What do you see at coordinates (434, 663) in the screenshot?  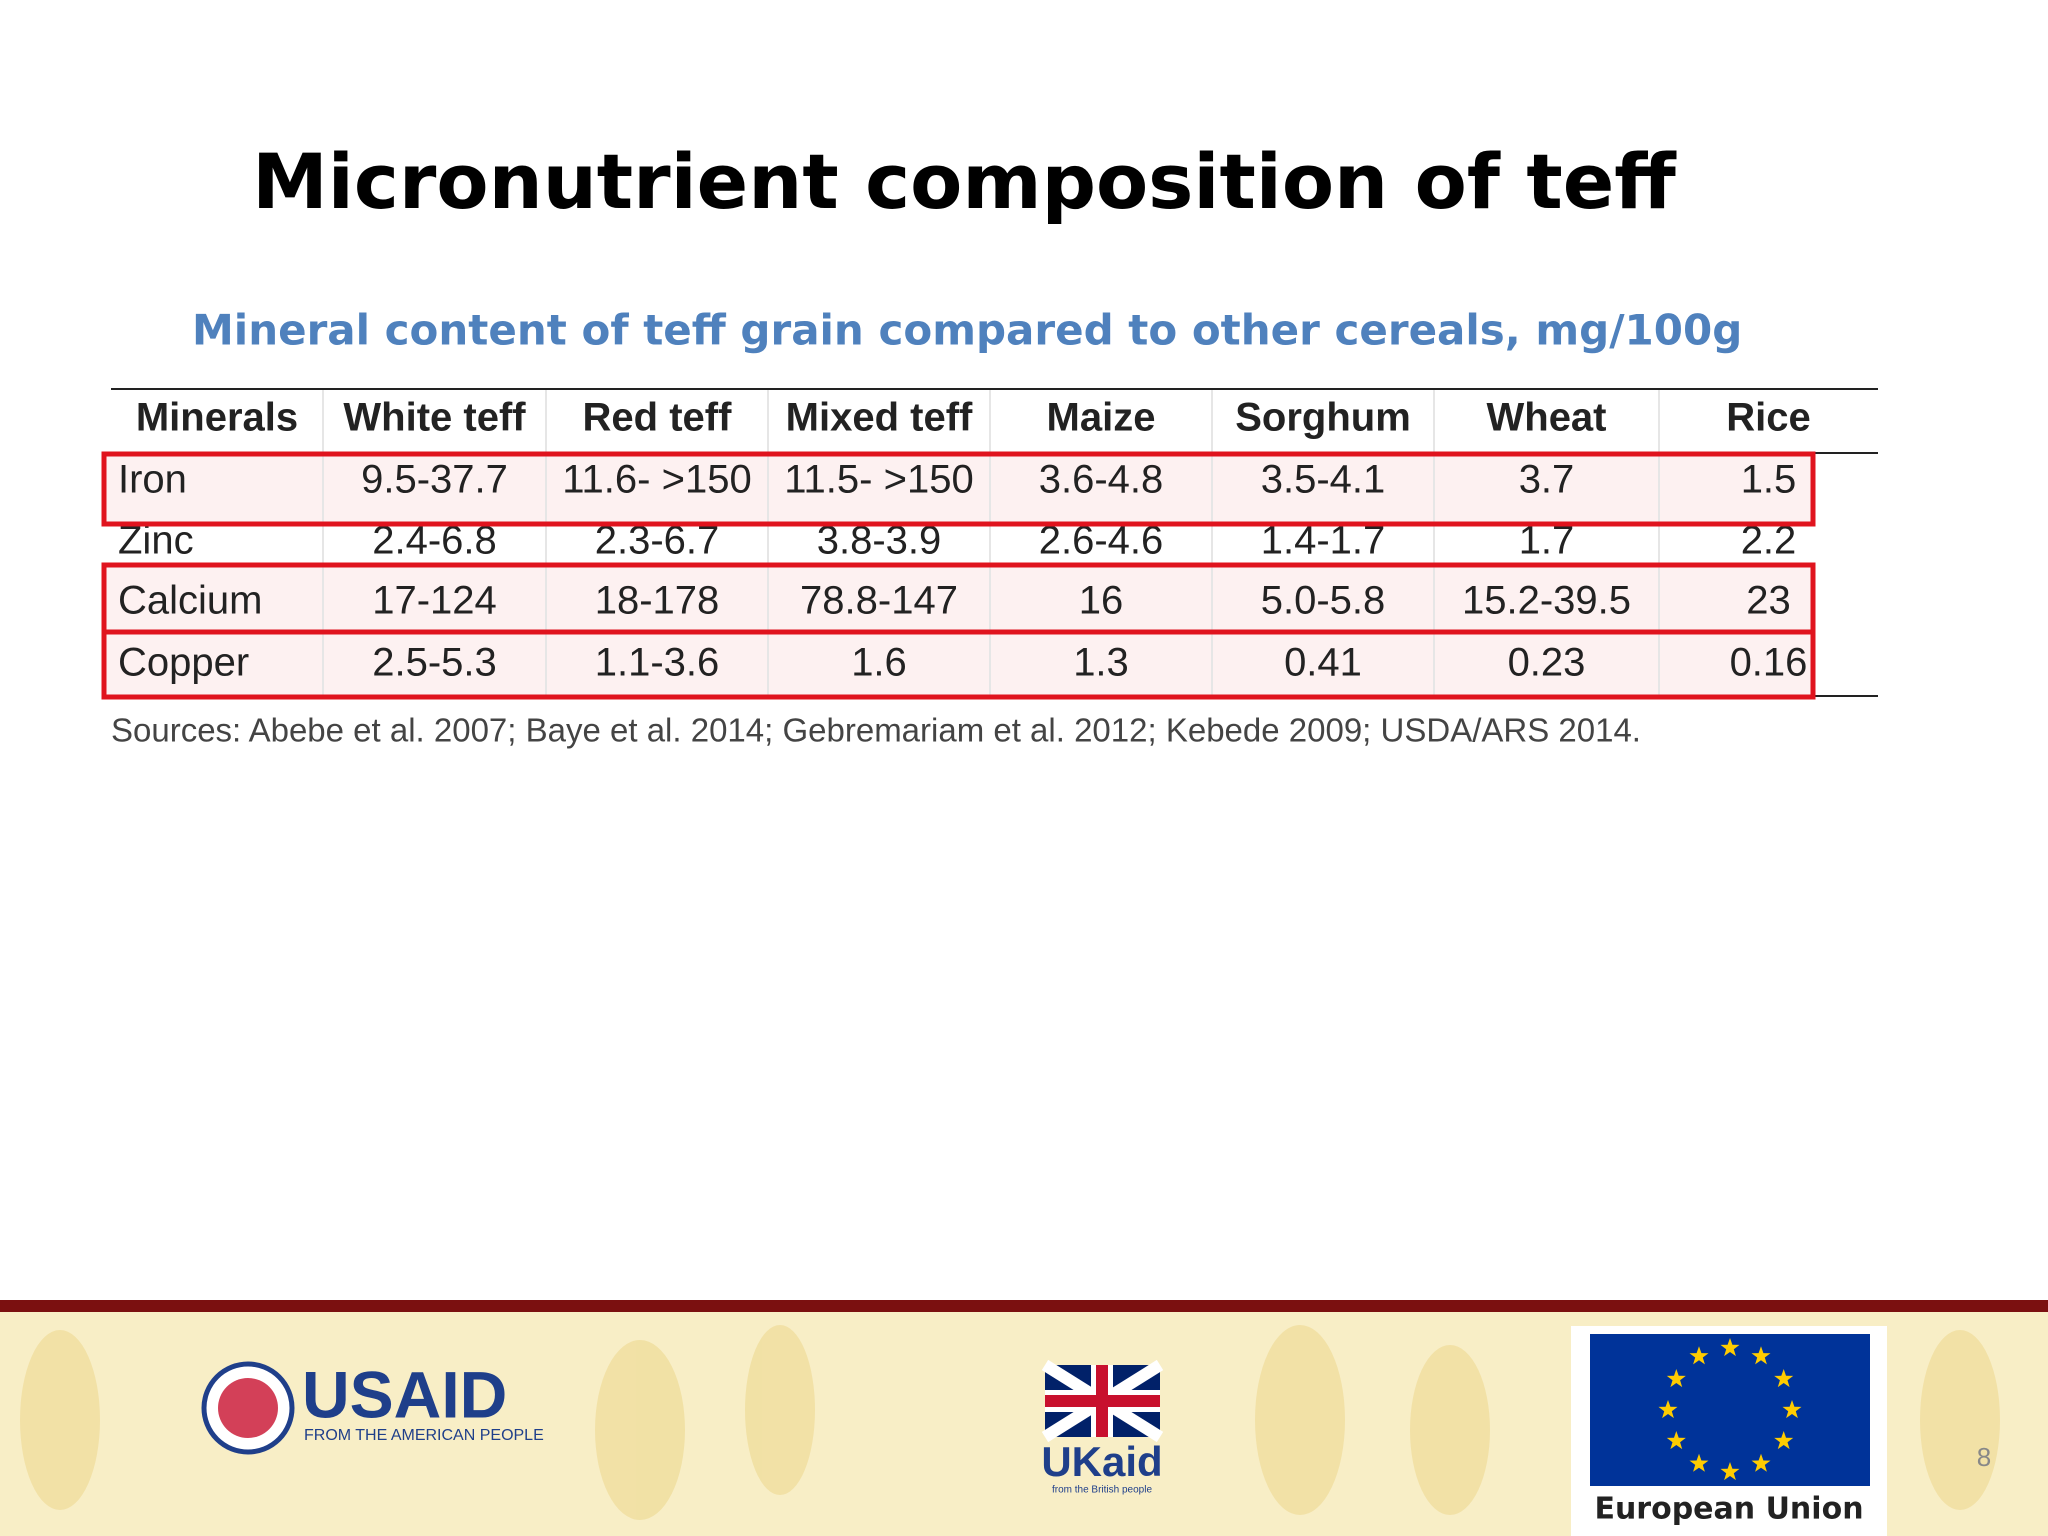 I see `table-cell: 2.5-5.3` at bounding box center [434, 663].